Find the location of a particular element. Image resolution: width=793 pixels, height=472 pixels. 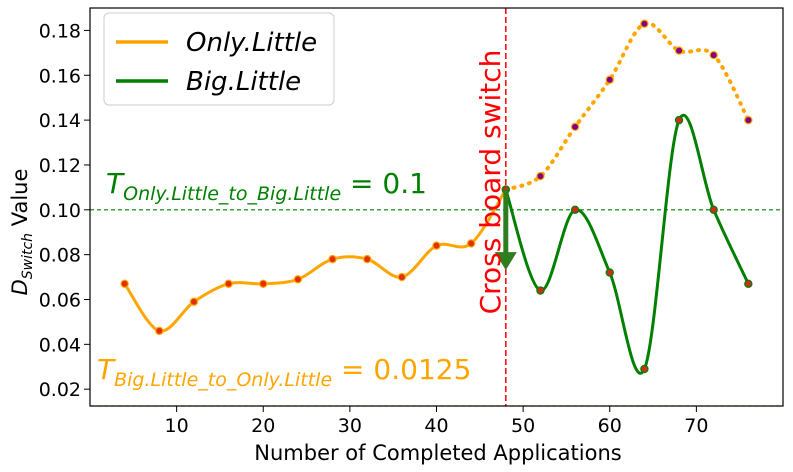

threshold-low-label-main: T is located at coordinates (106, 369).